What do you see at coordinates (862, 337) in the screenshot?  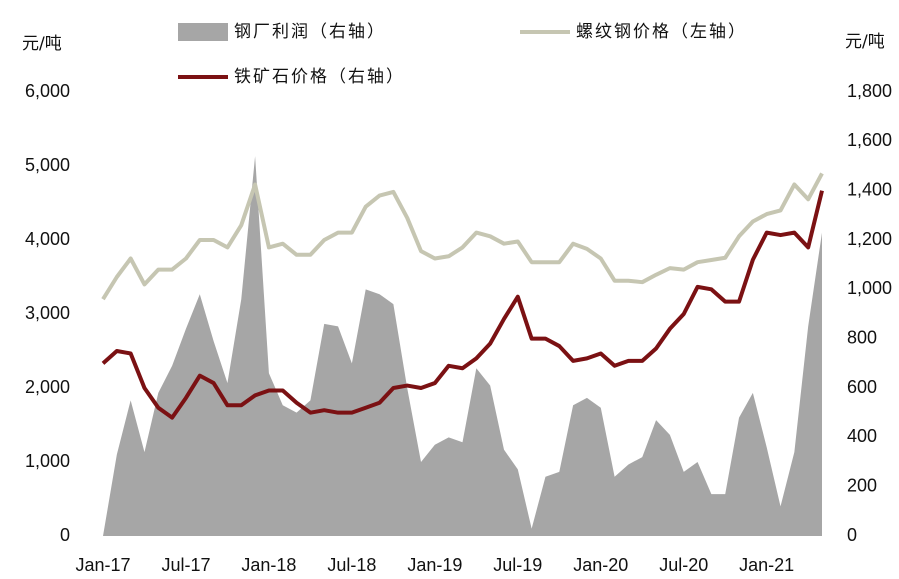 I see `y2-tick-label: 800` at bounding box center [862, 337].